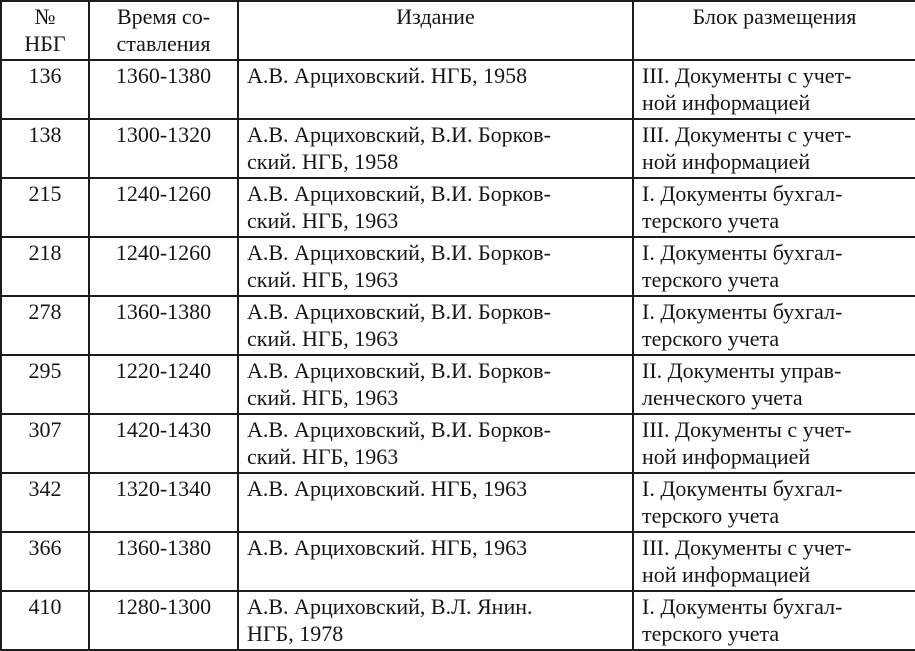 The width and height of the screenshot is (915, 651). I want to click on cell-number: 295, so click(45, 384).